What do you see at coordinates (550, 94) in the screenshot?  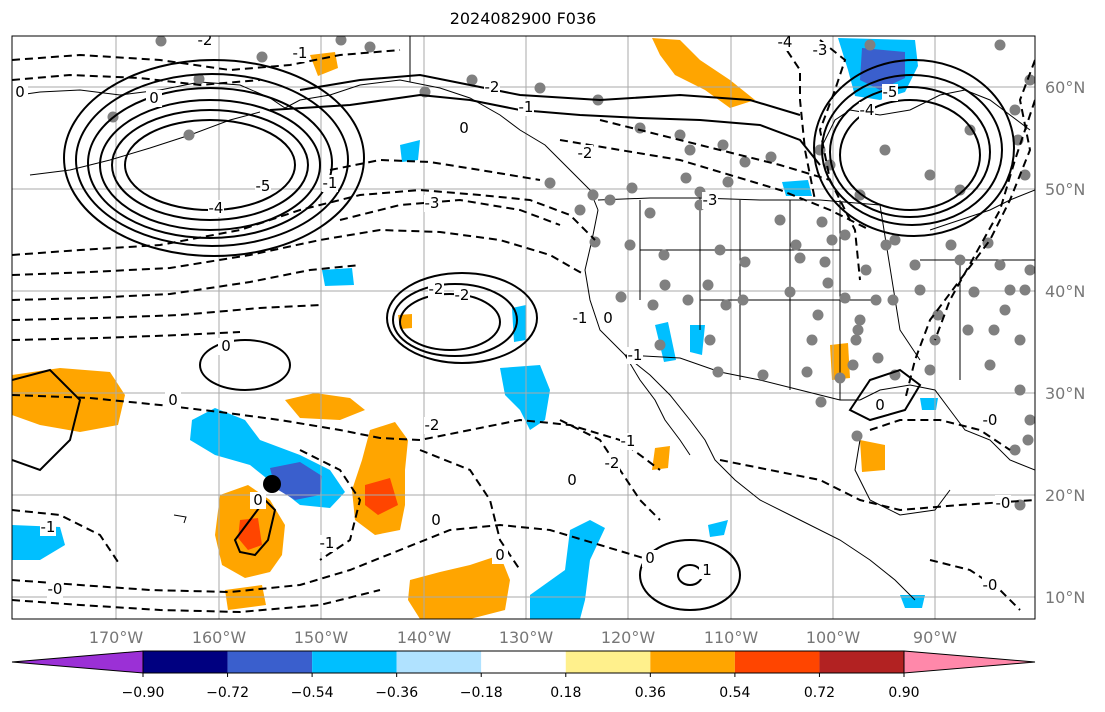 I see `contour-solid-top2` at bounding box center [550, 94].